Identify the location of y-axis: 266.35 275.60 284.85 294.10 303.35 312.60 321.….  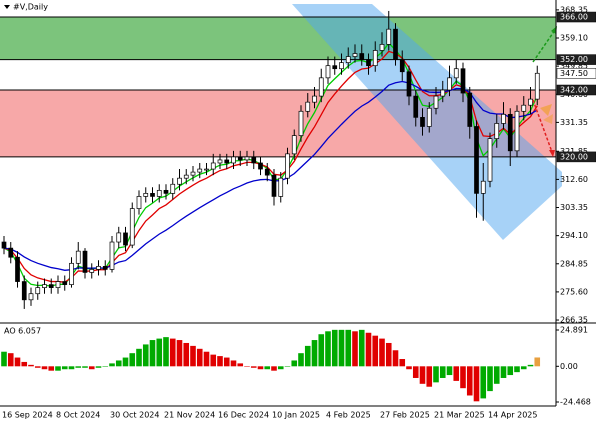
(576, 165).